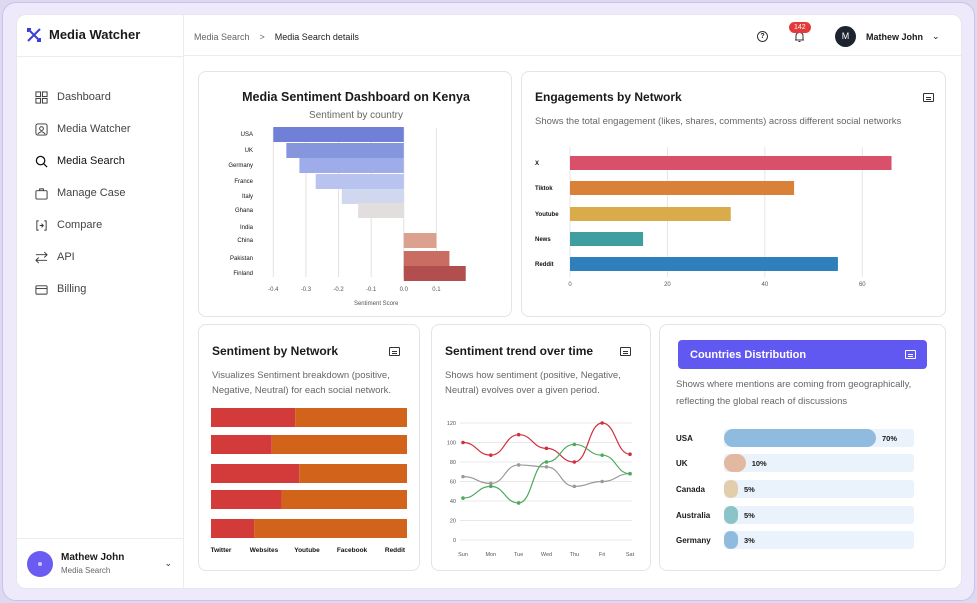 This screenshot has width=977, height=603. Describe the element at coordinates (243, 274) in the screenshot. I see `y-tick-label: Finland` at that location.